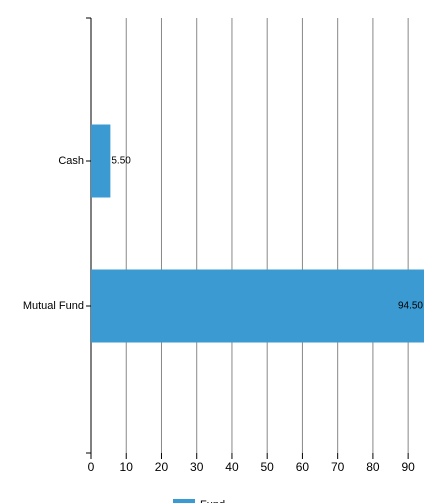 The width and height of the screenshot is (424, 503). Describe the element at coordinates (232, 467) in the screenshot. I see `x-tick-label: 40` at that location.